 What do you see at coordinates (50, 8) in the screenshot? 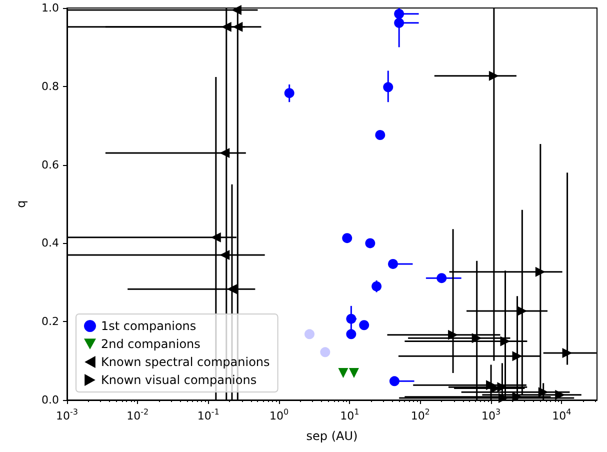
I see `y-tick-label: 1.0` at bounding box center [50, 8].